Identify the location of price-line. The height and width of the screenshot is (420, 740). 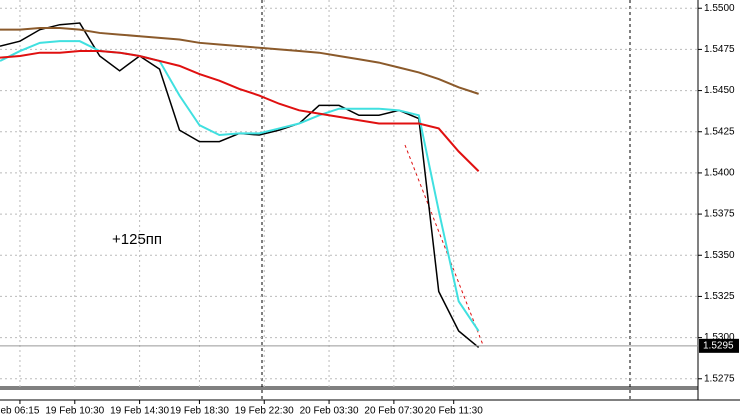
(239, 60).